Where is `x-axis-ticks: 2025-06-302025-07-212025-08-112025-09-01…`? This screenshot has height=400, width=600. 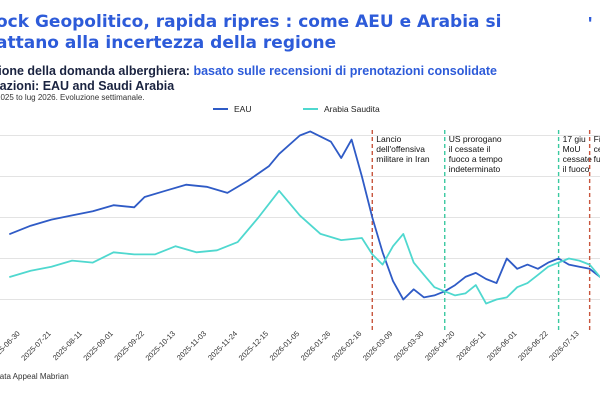 x-axis-ticks: 2025-06-302025-07-212025-08-112025-09-01… is located at coordinates (290, 345).